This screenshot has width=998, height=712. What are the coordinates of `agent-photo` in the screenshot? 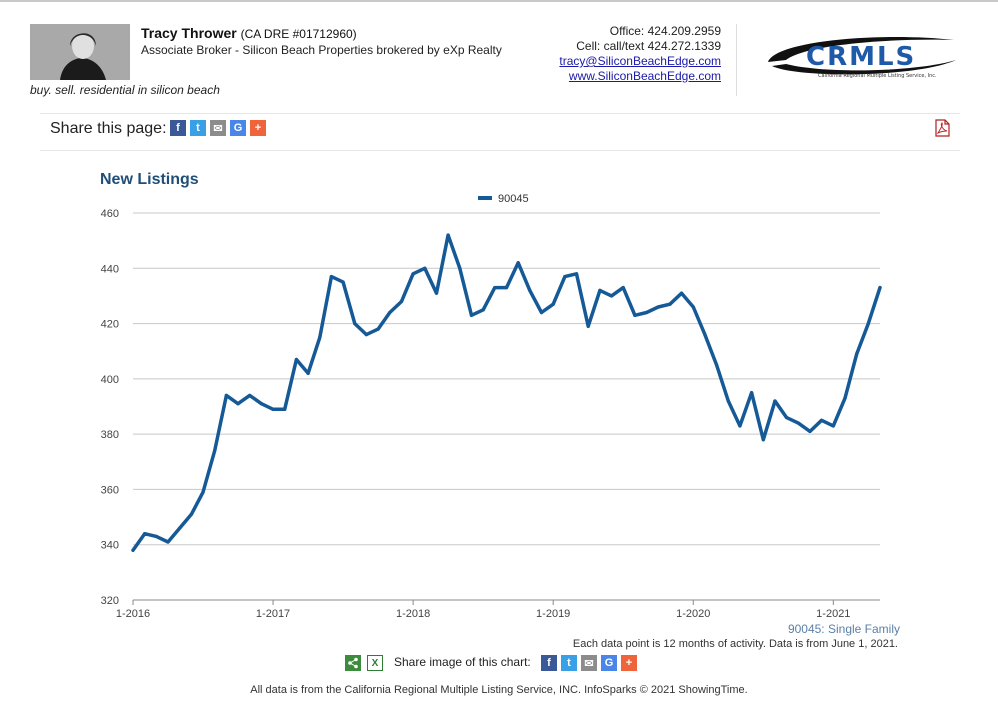 It's located at (80, 52).